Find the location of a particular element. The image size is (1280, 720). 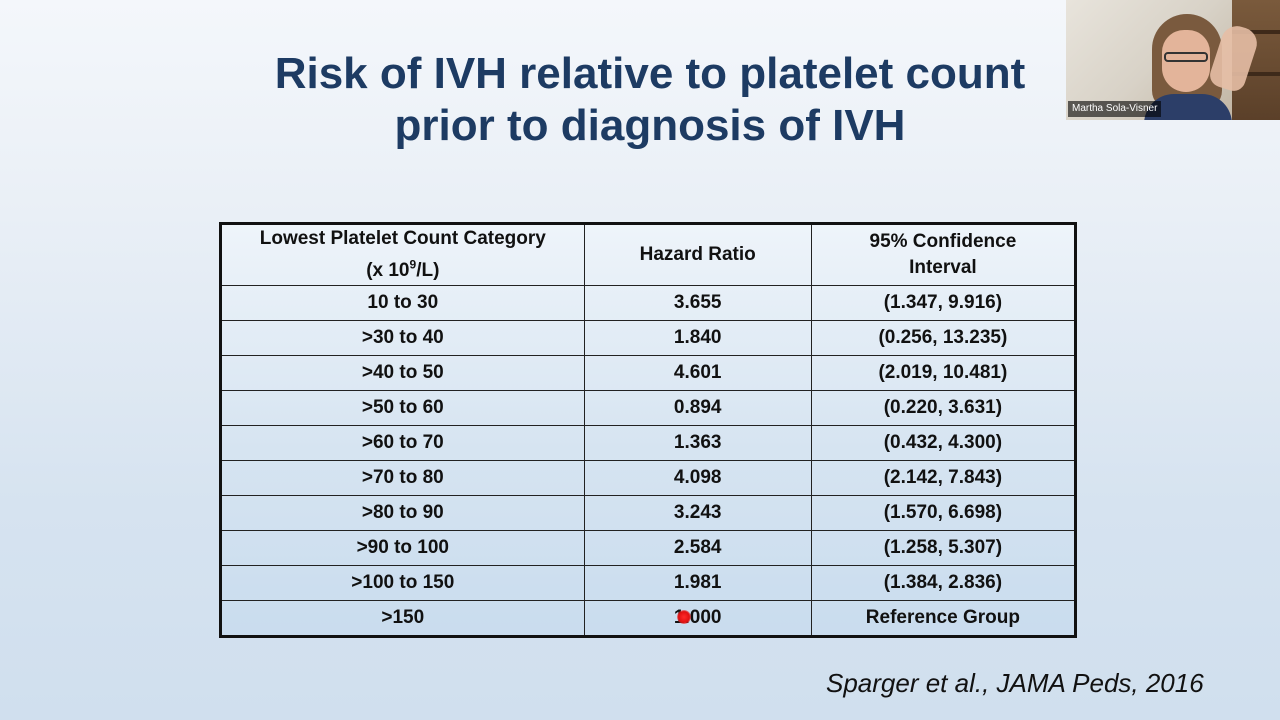

table-row: >30 to 40 1.840 (0.256, 13.235) is located at coordinates (648, 338).